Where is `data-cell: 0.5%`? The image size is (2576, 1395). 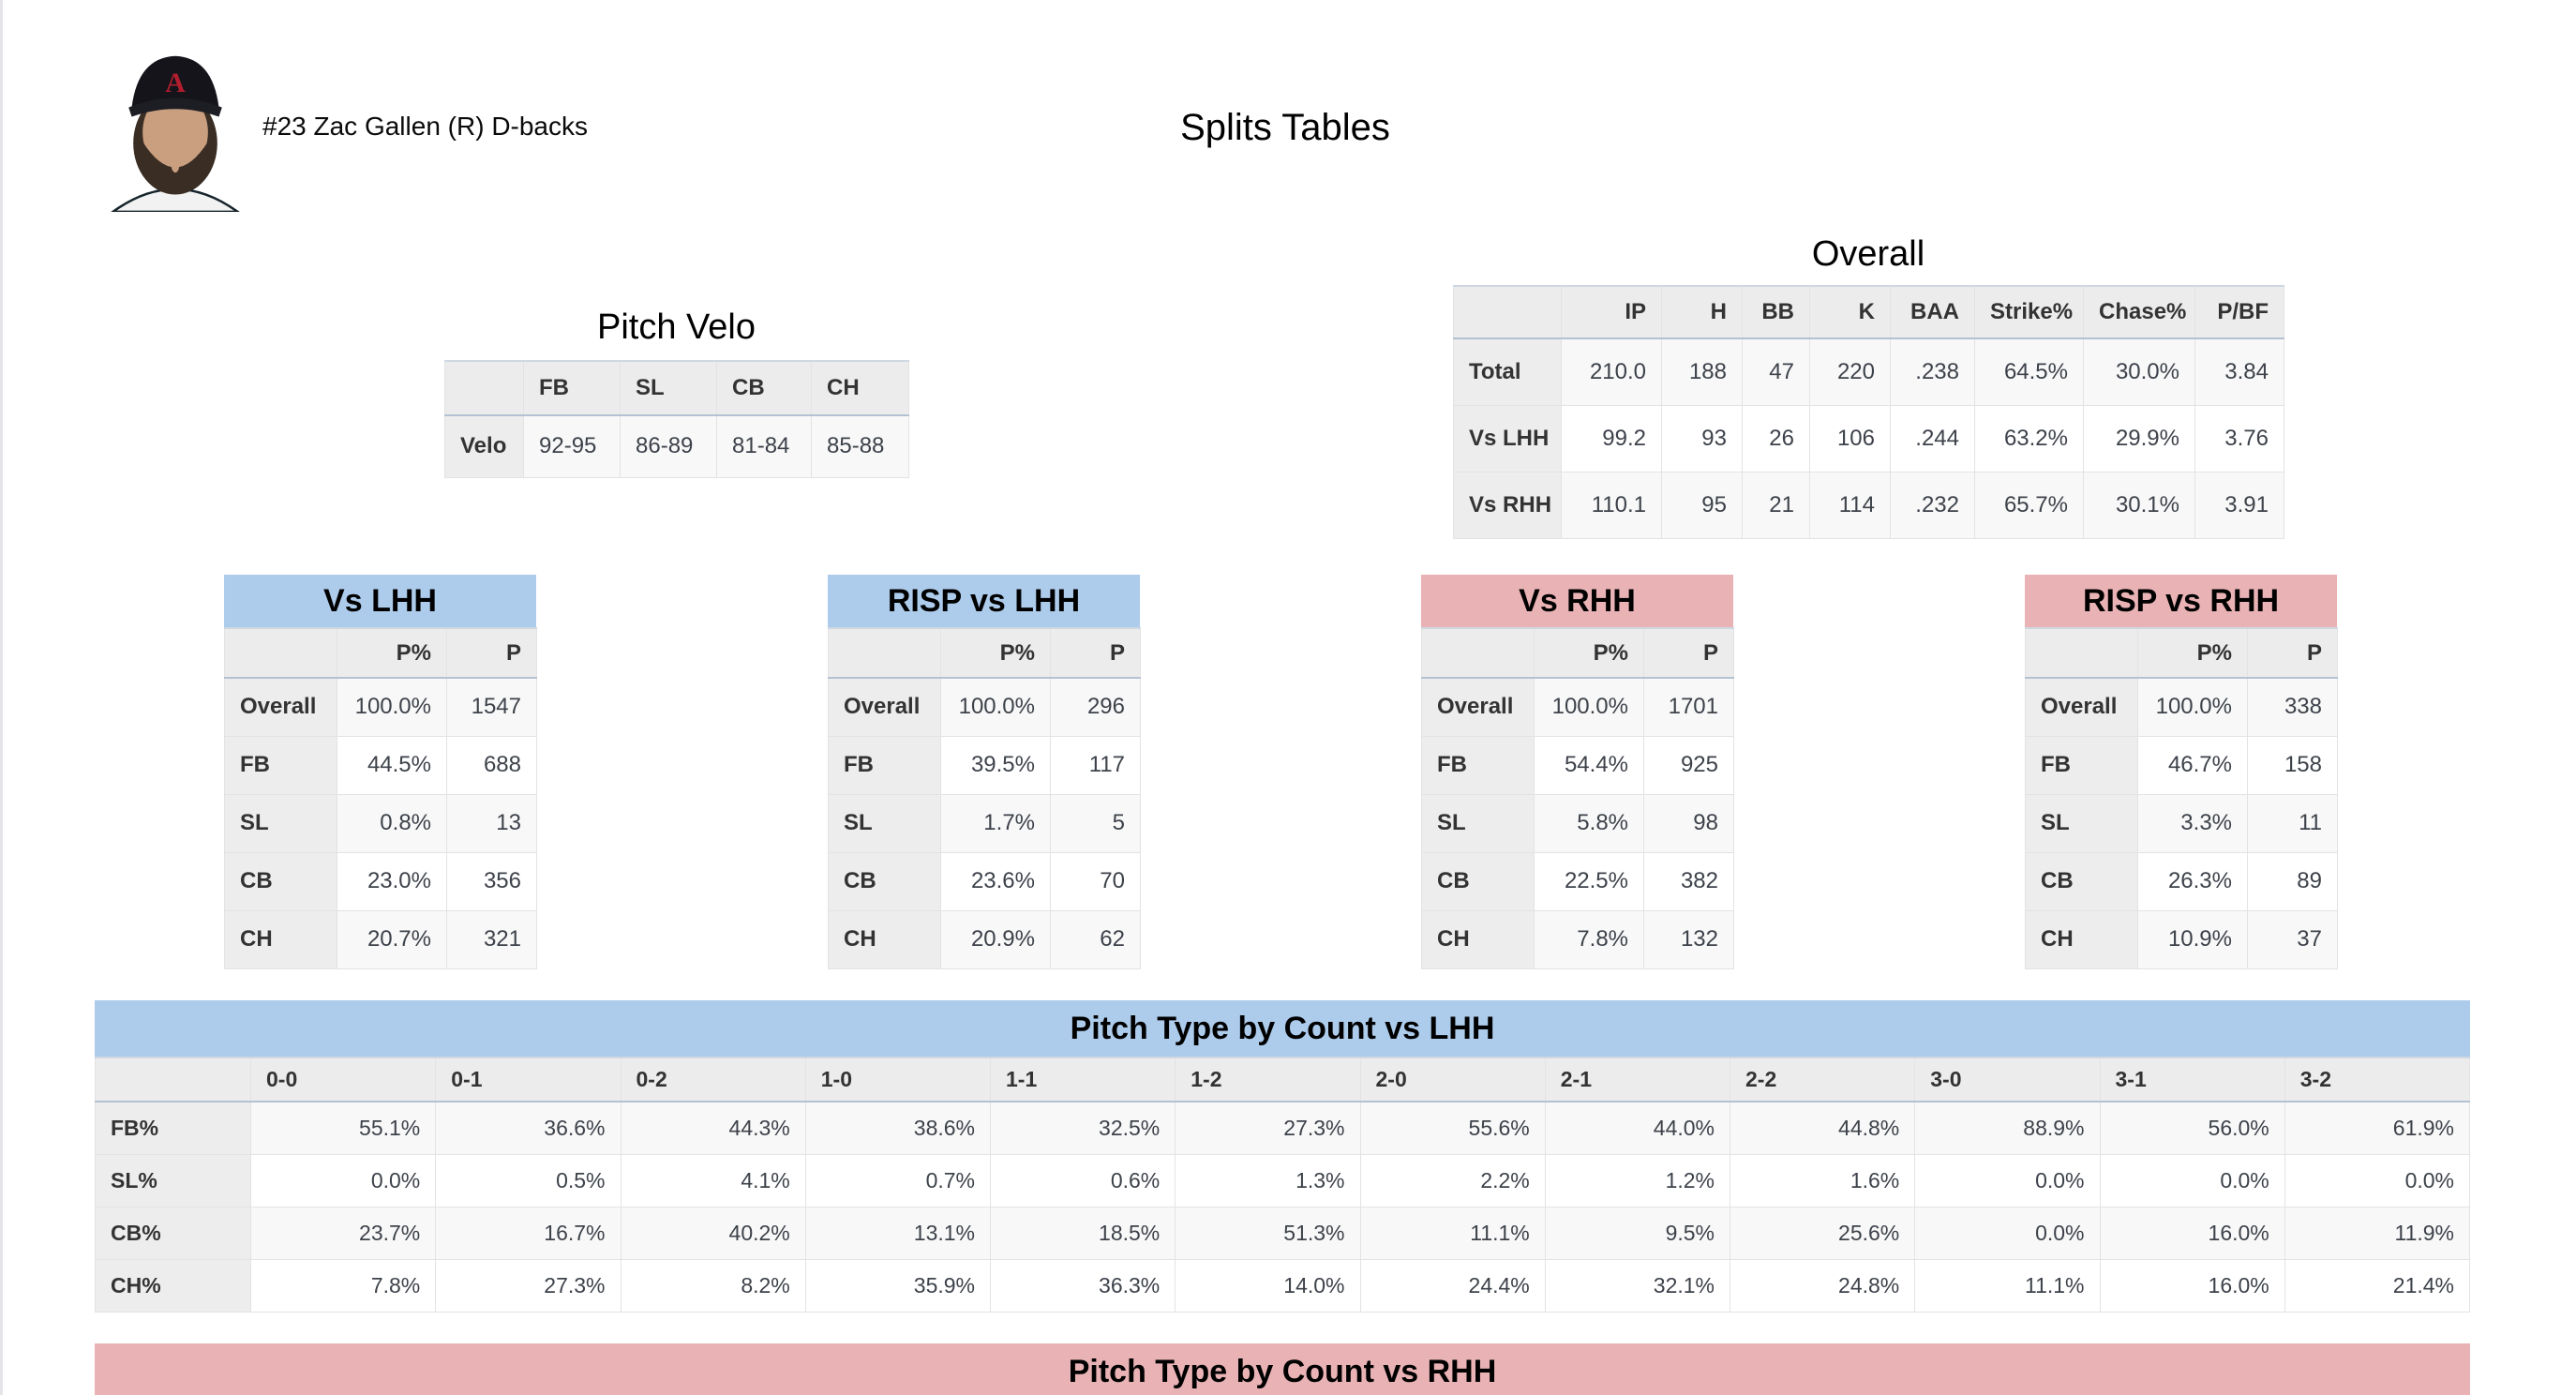 data-cell: 0.5% is located at coordinates (528, 1180).